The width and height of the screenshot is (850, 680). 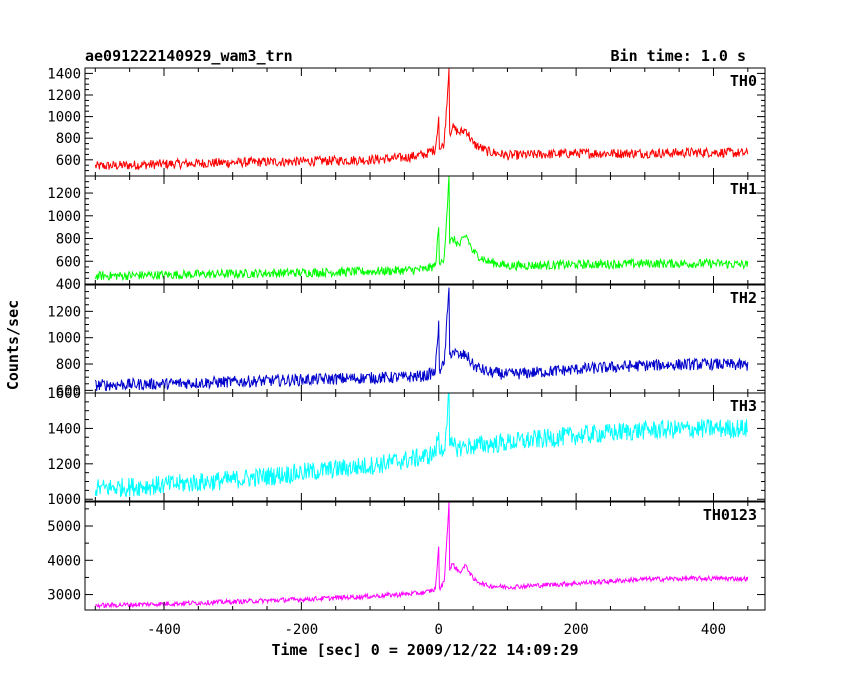 What do you see at coordinates (302, 630) in the screenshot?
I see `x-tick-label: -200` at bounding box center [302, 630].